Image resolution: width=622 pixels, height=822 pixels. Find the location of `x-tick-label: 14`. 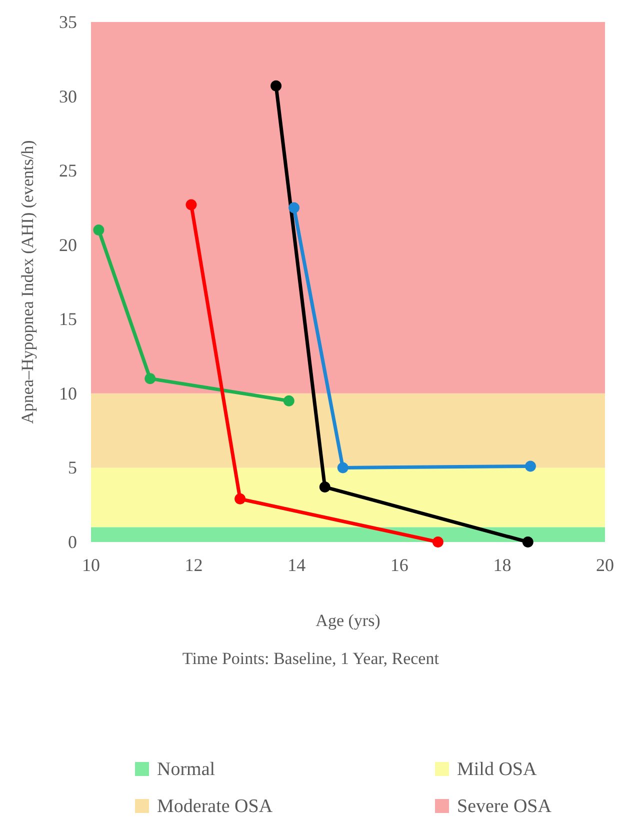

x-tick-label: 14 is located at coordinates (297, 565).